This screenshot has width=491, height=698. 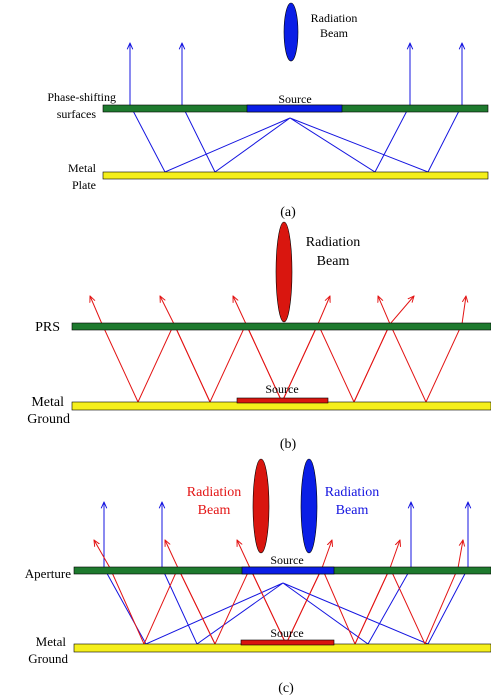 What do you see at coordinates (286, 633) in the screenshot?
I see `source-lower-label: Source` at bounding box center [286, 633].